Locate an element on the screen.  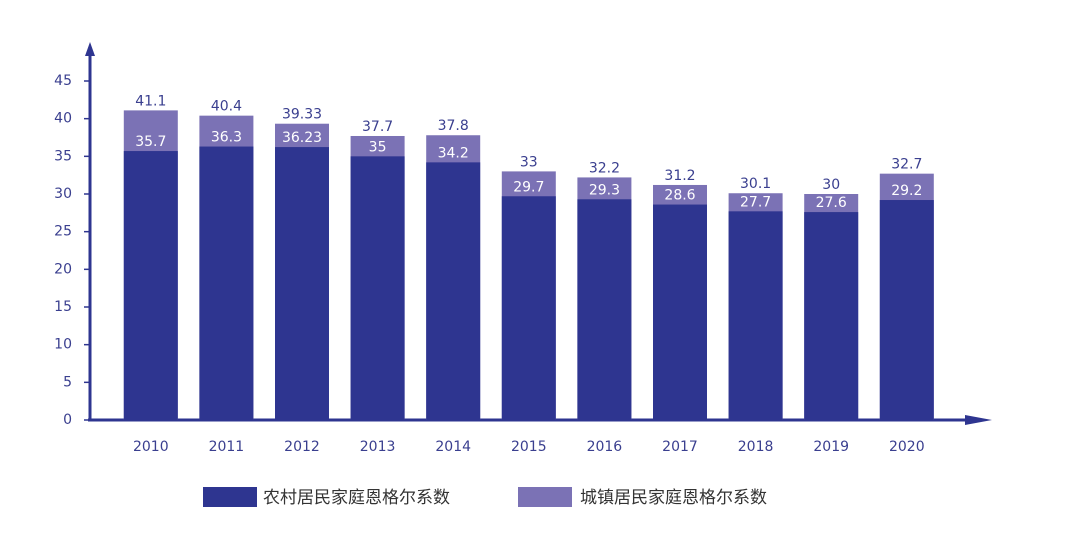
y-tick-label: 10 is located at coordinates (63, 345).